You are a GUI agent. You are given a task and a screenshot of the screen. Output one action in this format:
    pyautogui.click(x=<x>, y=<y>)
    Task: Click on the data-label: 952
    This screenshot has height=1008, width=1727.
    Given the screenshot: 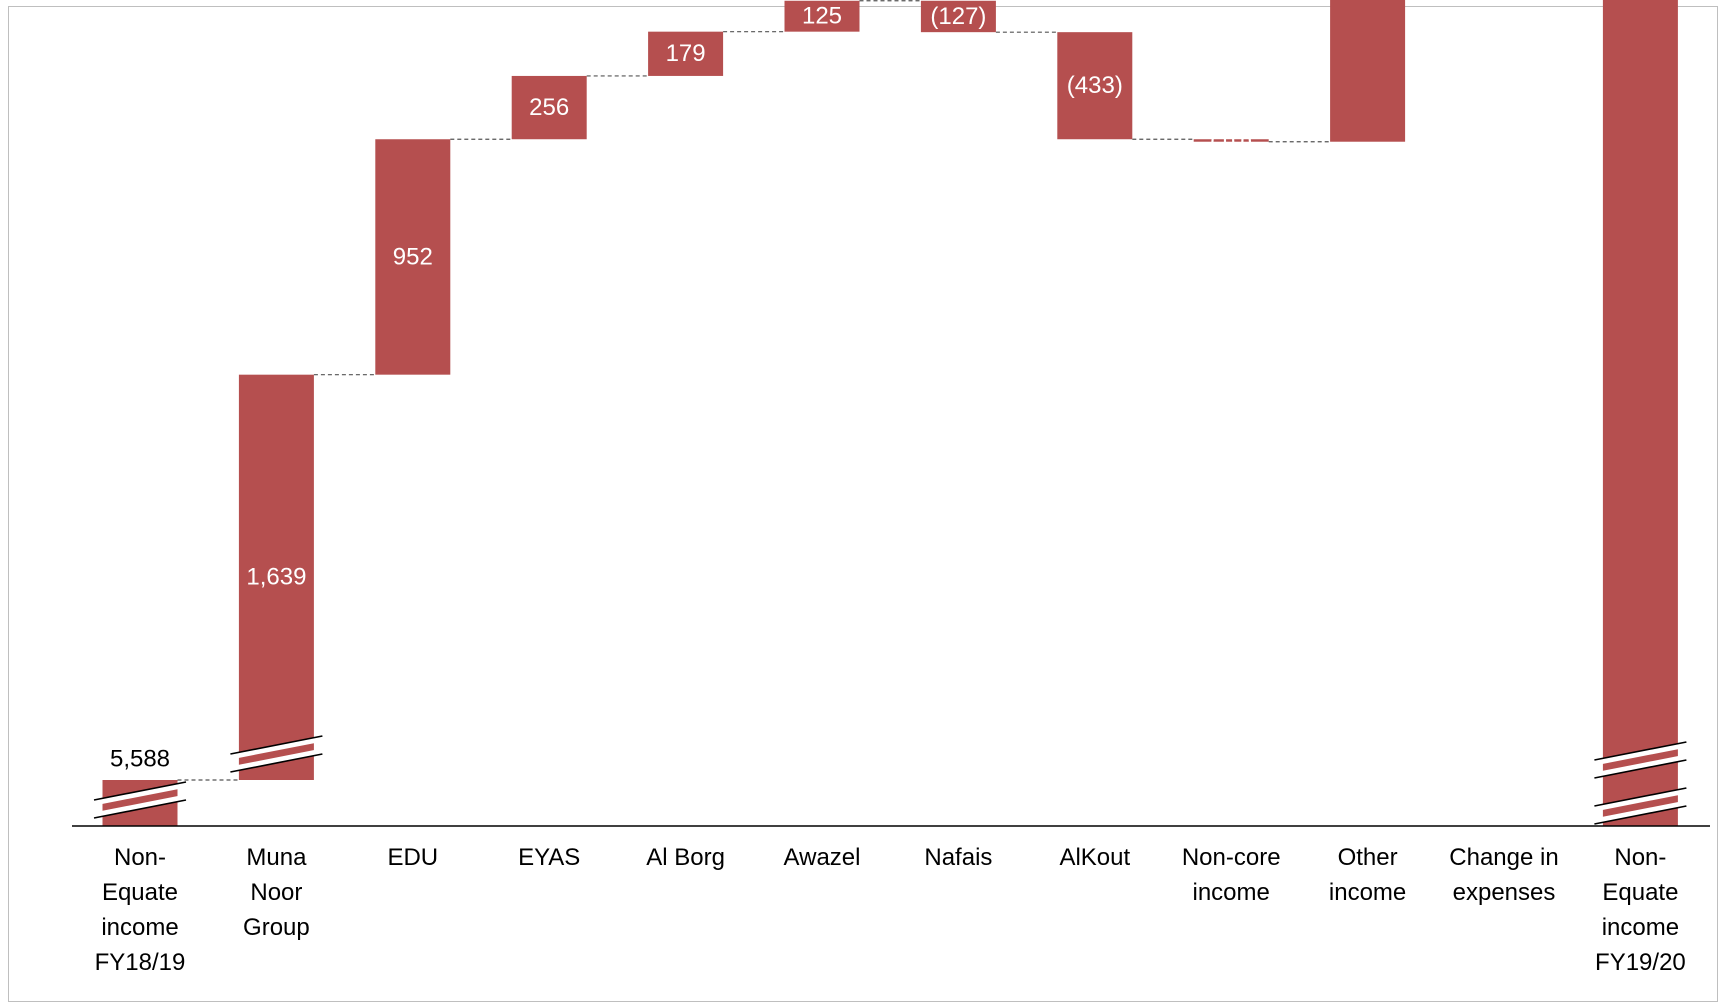 What is the action you would take?
    pyautogui.click(x=413, y=256)
    